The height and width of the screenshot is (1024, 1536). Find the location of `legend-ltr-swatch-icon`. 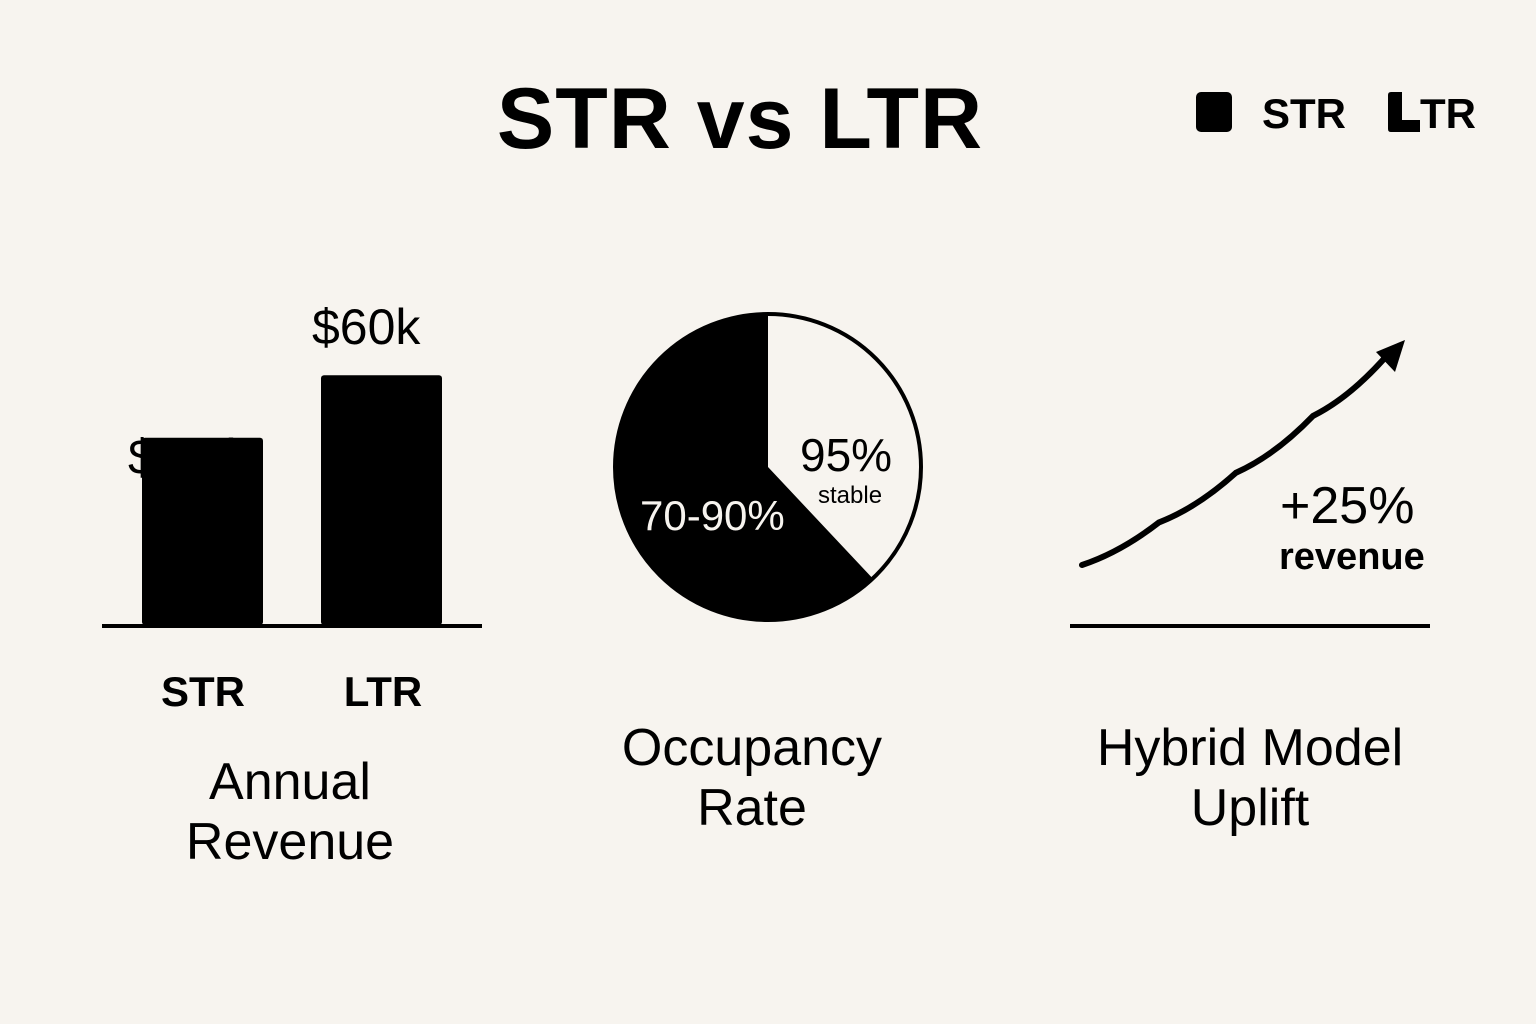

legend-ltr-swatch-icon is located at coordinates (1404, 112).